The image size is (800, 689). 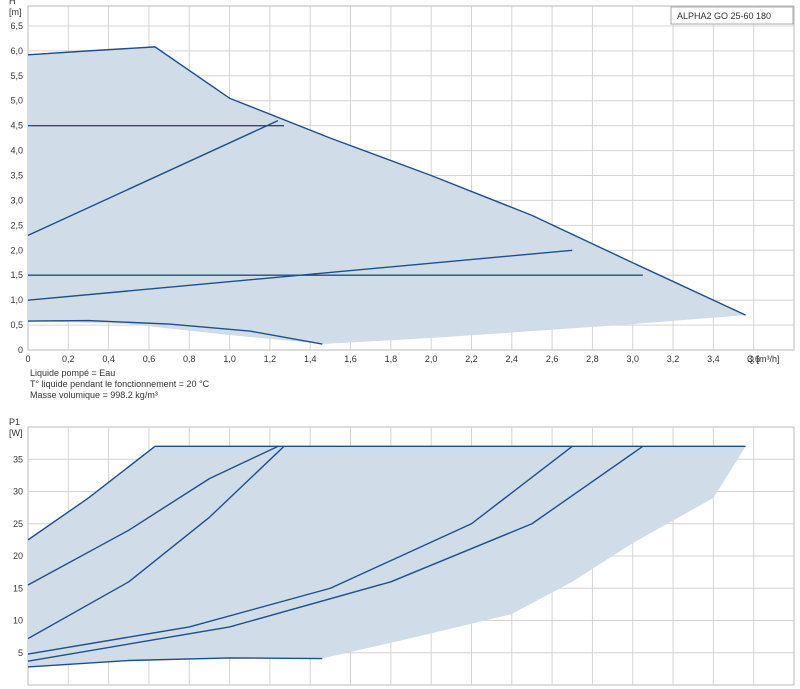 I want to click on y-tick-label: 4,5, so click(x=16, y=126).